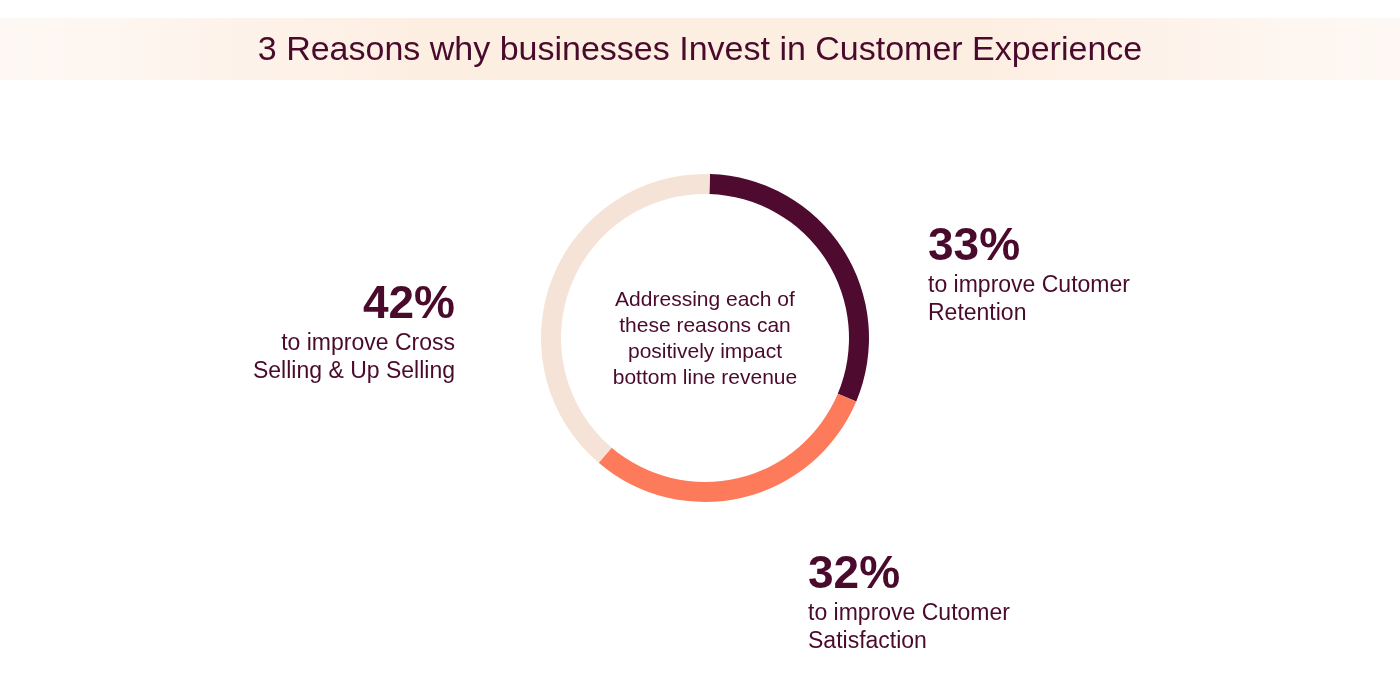 The image size is (1400, 700). I want to click on data-label: 32%, so click(854, 572).